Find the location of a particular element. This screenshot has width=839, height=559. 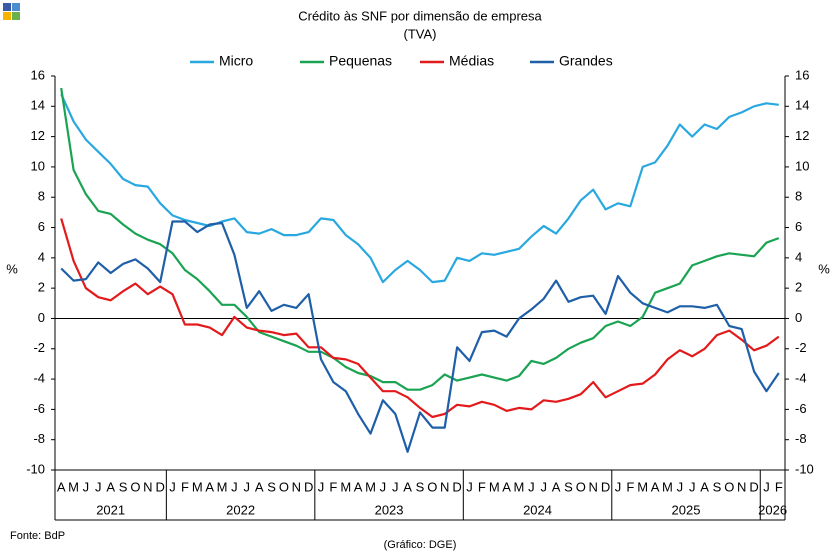

y-tick-label: -2 is located at coordinates (39, 347).